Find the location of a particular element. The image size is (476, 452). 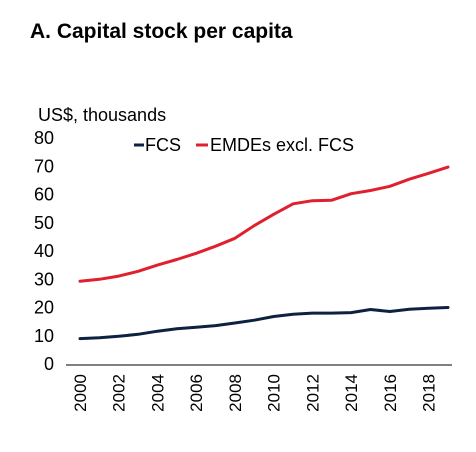

y-tick-label: 30 is located at coordinates (44, 279).